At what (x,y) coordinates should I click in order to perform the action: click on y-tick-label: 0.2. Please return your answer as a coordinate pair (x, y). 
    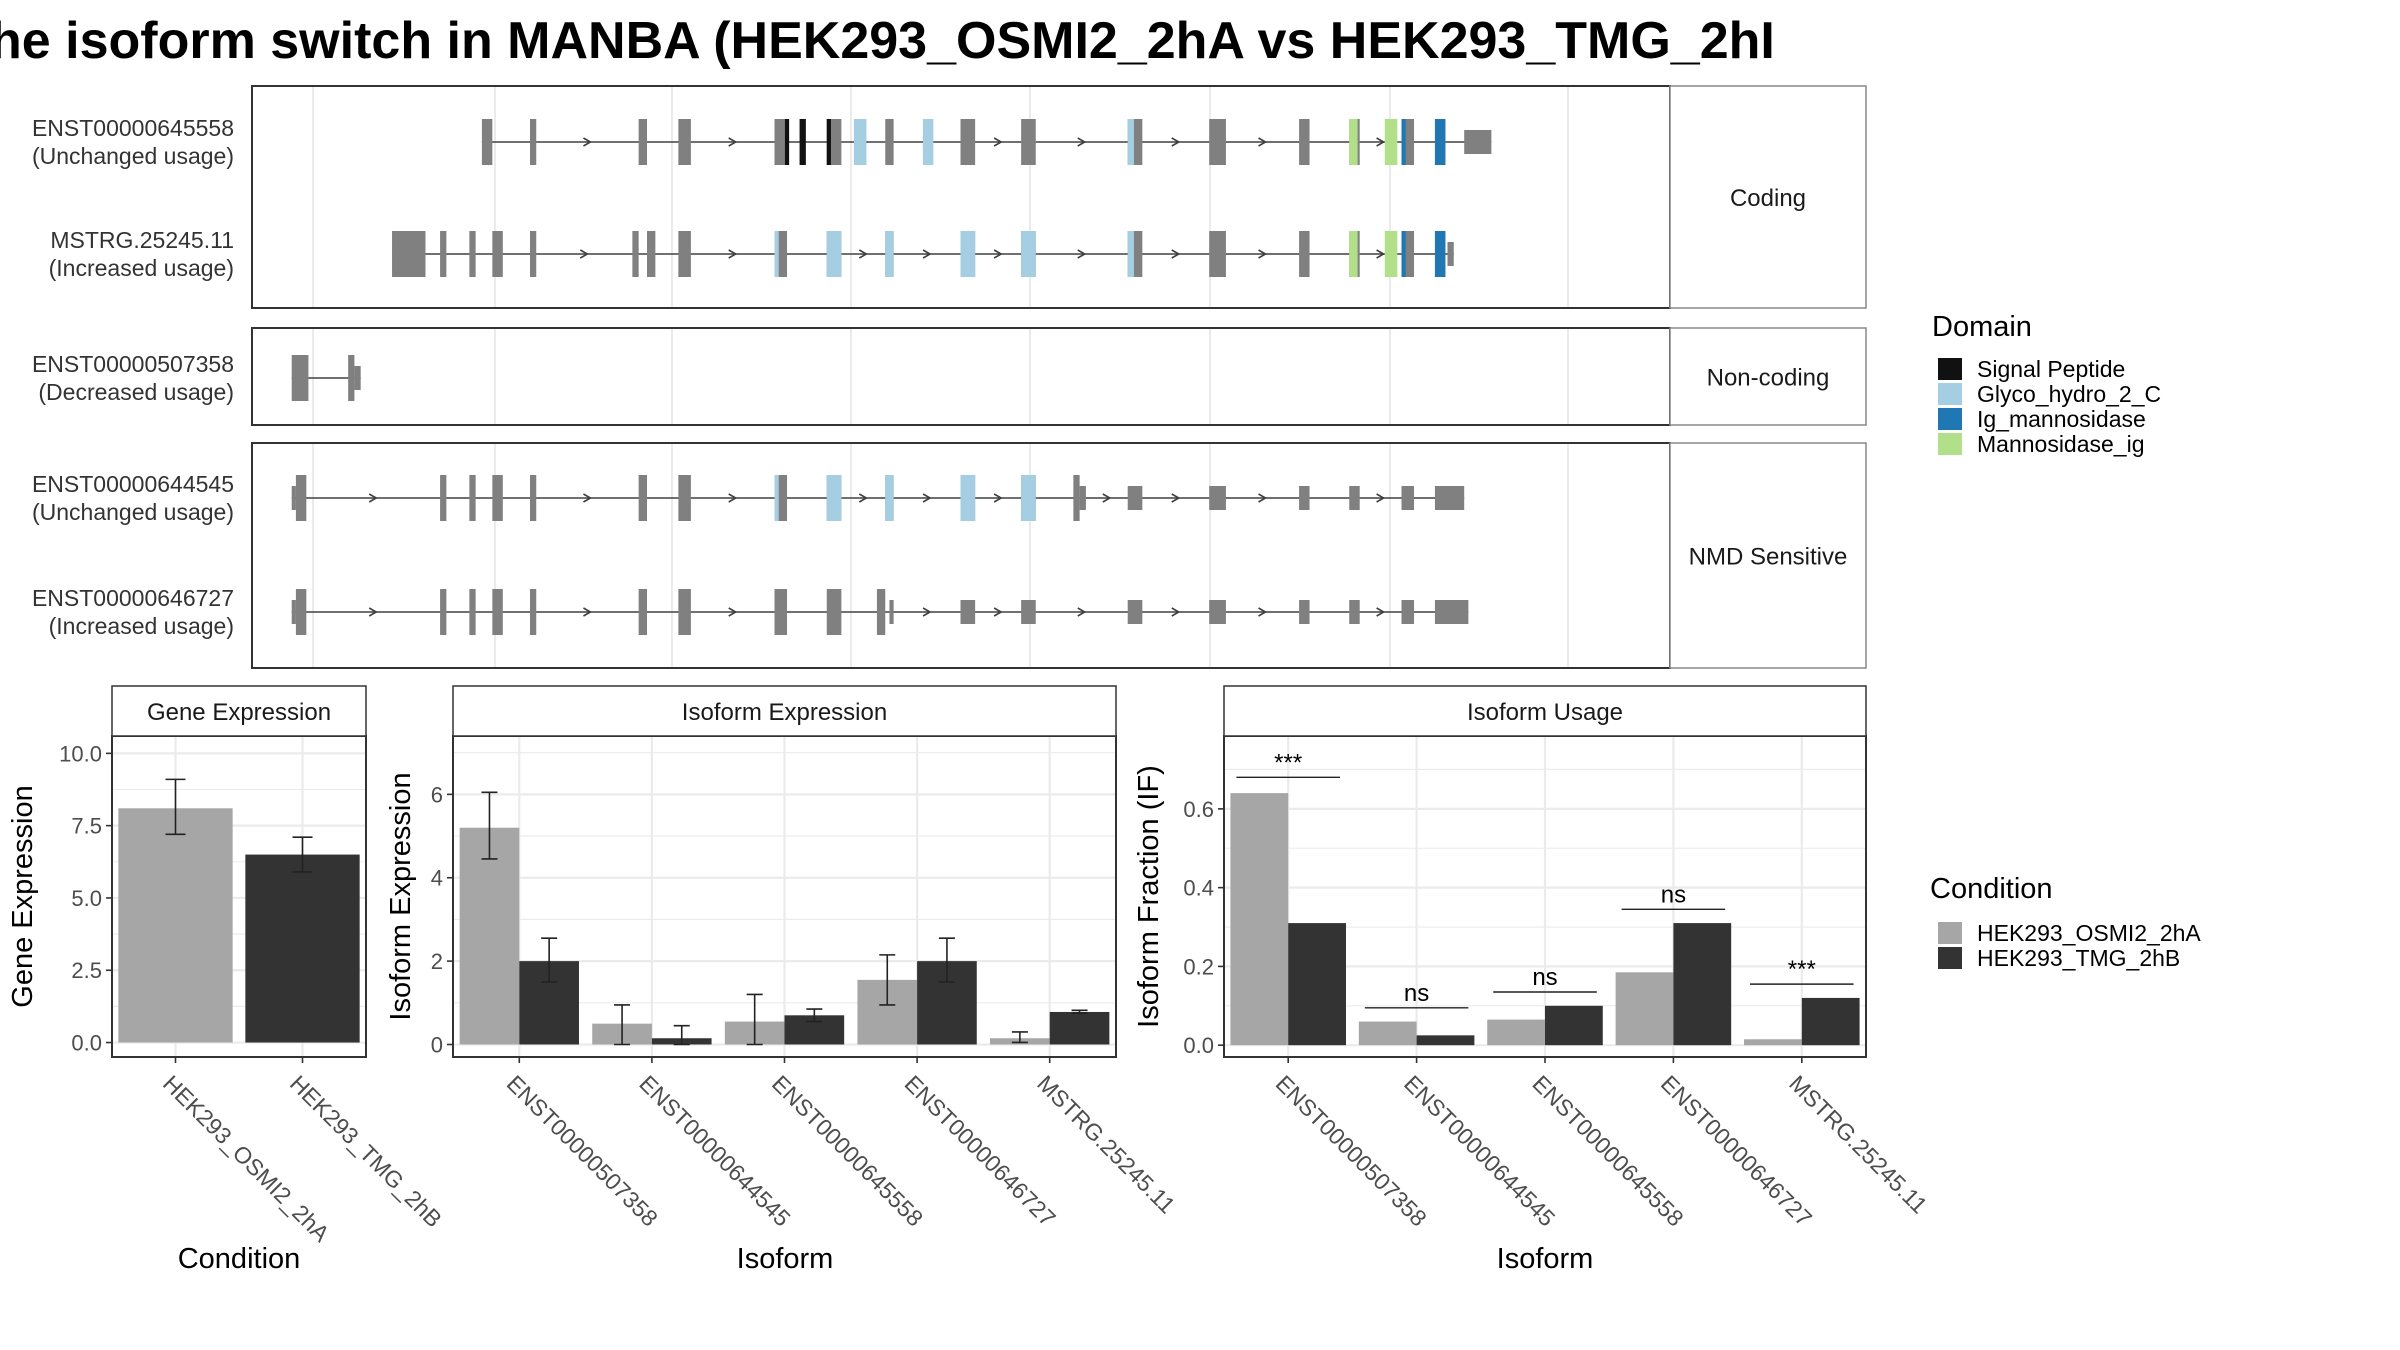
    Looking at the image, I should click on (1198, 966).